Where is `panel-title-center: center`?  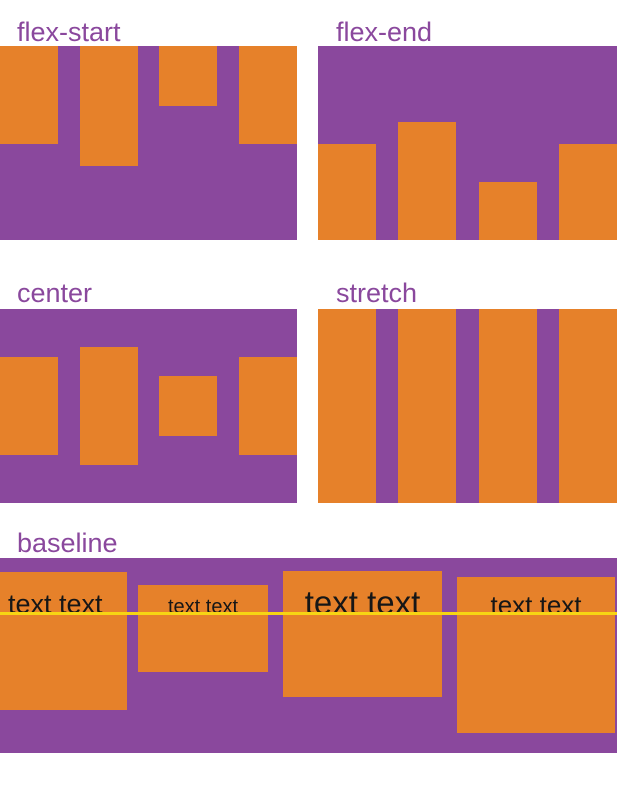
panel-title-center: center is located at coordinates (55, 293).